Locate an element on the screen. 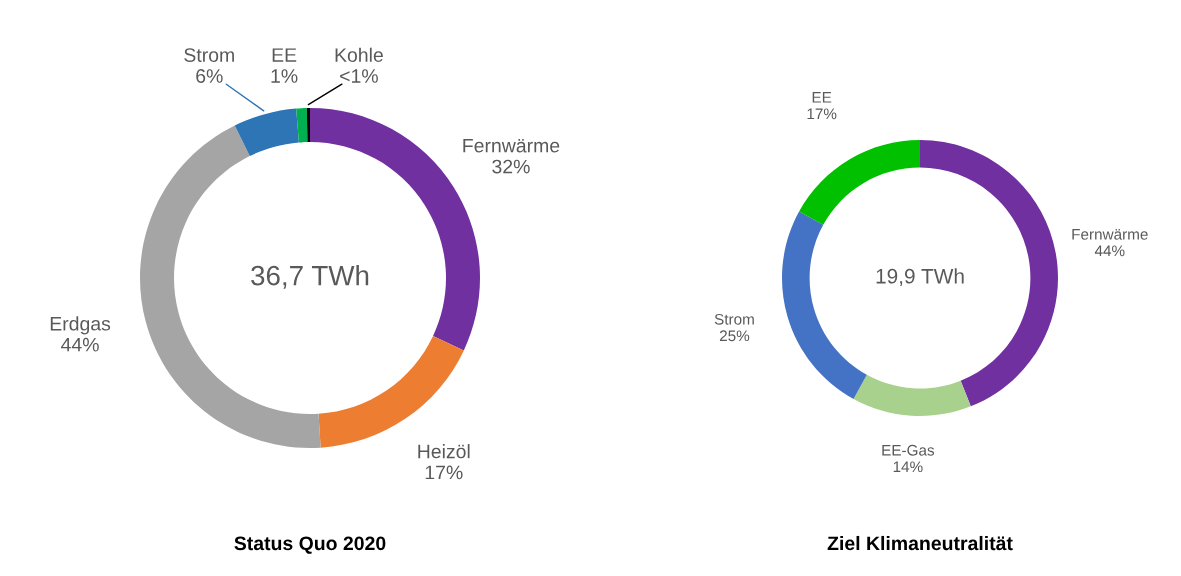  data-label: 1% is located at coordinates (284, 76).